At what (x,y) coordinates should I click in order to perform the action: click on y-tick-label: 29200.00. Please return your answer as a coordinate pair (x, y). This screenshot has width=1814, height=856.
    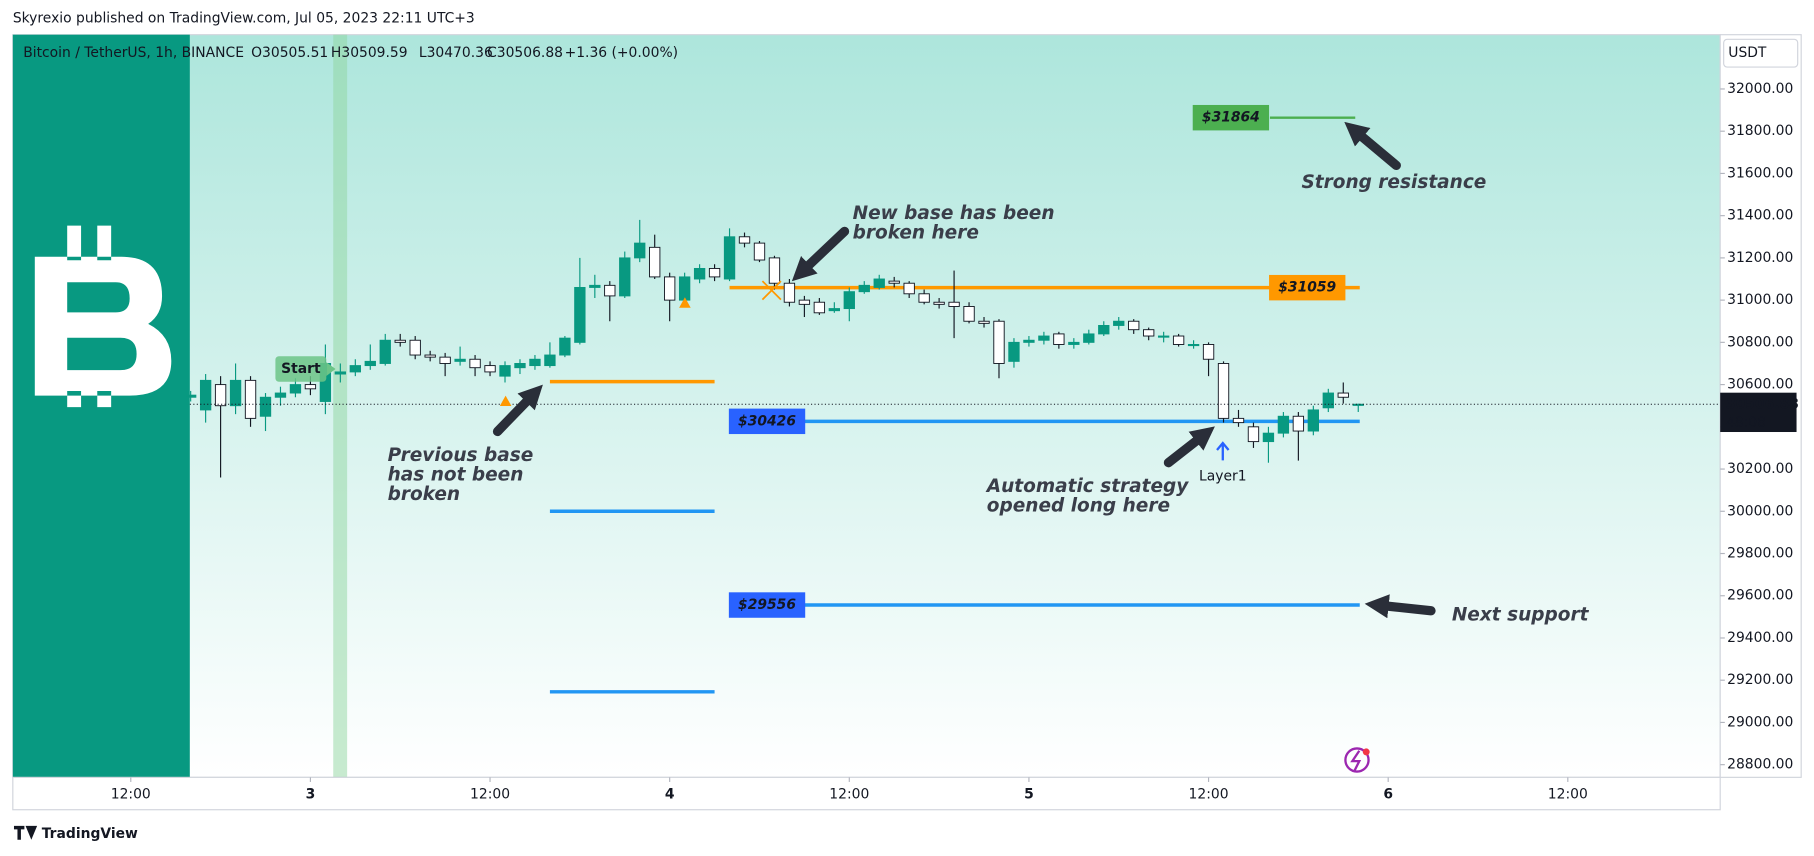
    Looking at the image, I should click on (1760, 680).